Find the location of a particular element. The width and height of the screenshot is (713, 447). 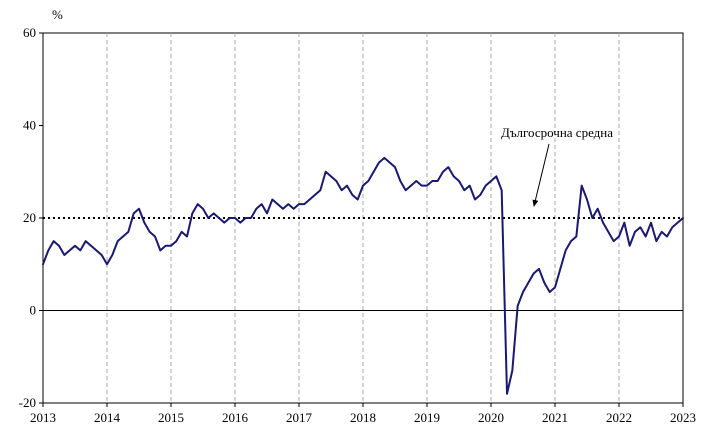

x-tick-label: 2013 is located at coordinates (43, 417).